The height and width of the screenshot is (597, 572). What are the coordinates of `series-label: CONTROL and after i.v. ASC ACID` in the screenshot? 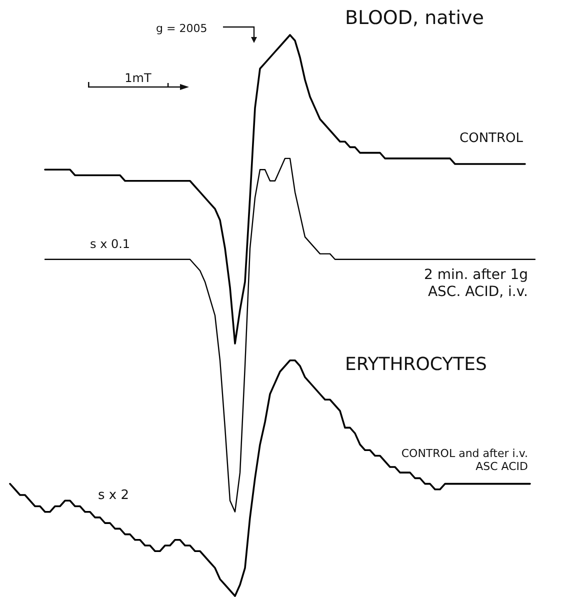 It's located at (464, 459).